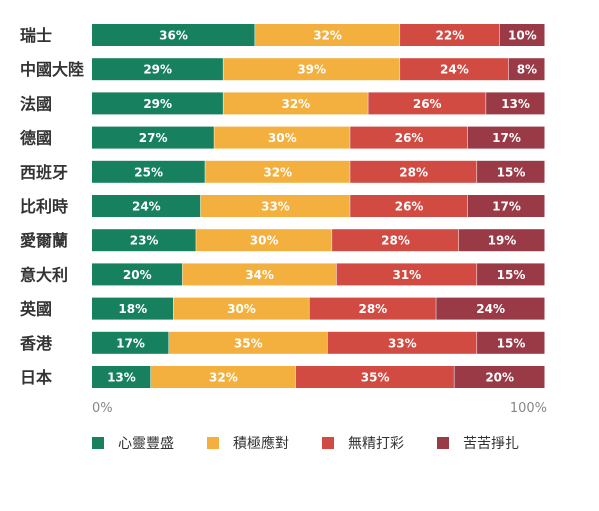 The height and width of the screenshot is (511, 599). What do you see at coordinates (36, 103) in the screenshot?
I see `category-label: 法國` at bounding box center [36, 103].